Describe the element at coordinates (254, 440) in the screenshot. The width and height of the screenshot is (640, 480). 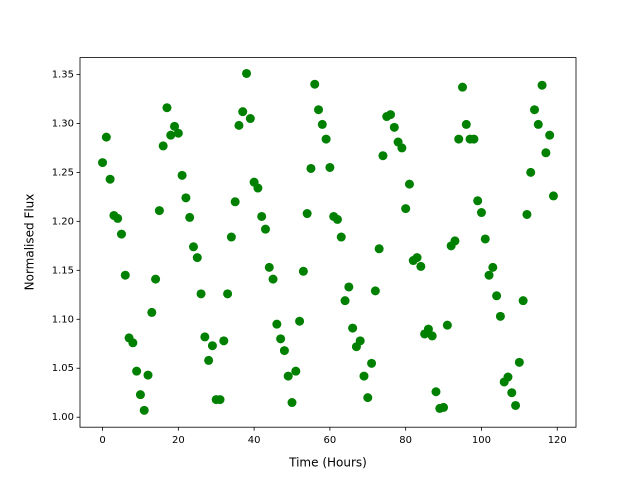
I see `x-tick-label: 40` at that location.